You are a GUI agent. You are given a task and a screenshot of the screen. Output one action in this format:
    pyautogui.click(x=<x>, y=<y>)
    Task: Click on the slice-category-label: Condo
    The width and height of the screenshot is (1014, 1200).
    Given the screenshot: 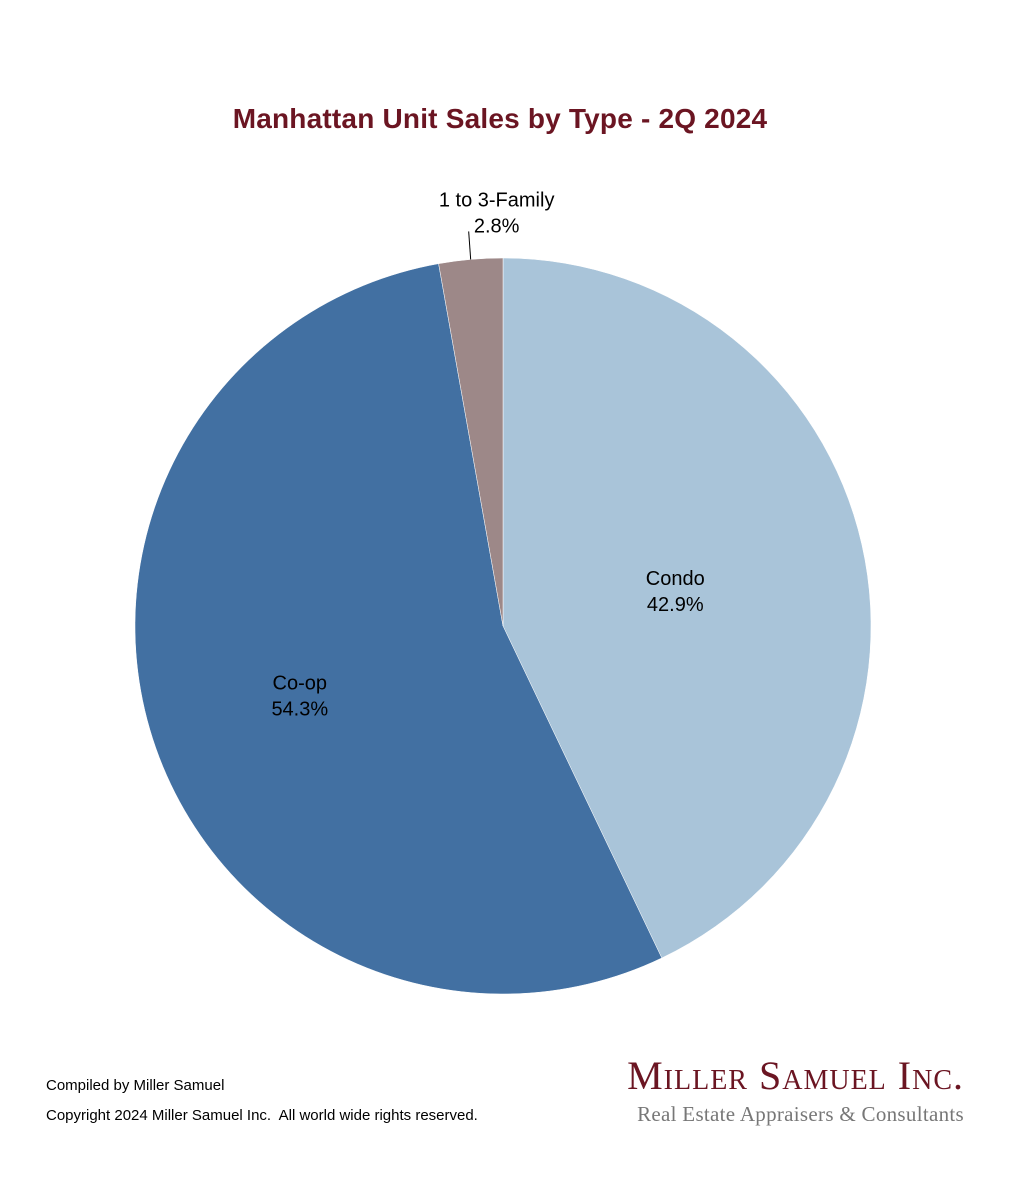 What is the action you would take?
    pyautogui.click(x=675, y=579)
    